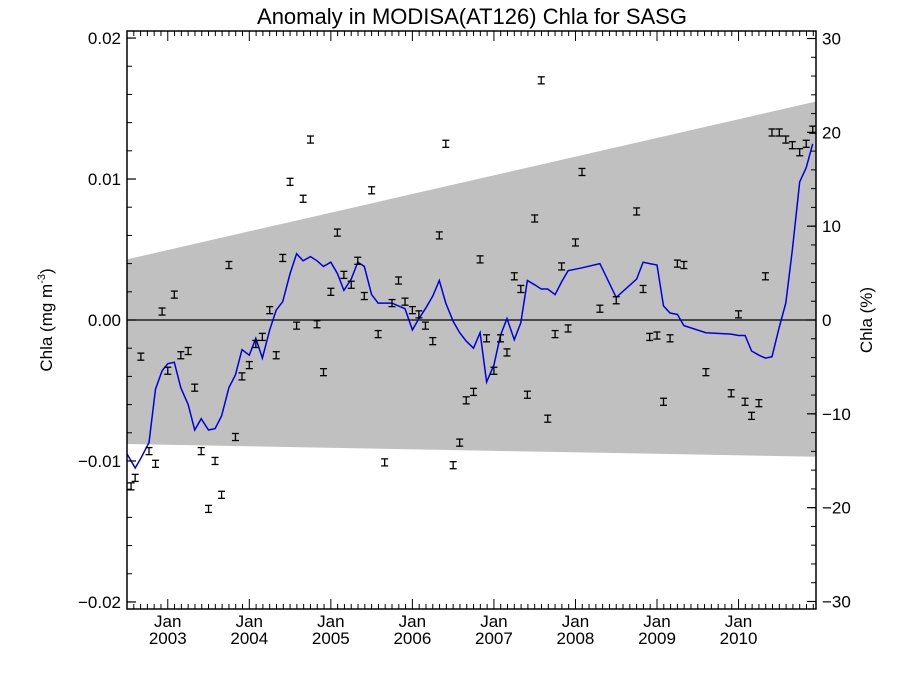 The width and height of the screenshot is (900, 675). I want to click on x-tick-year-label: 2009, so click(657, 638).